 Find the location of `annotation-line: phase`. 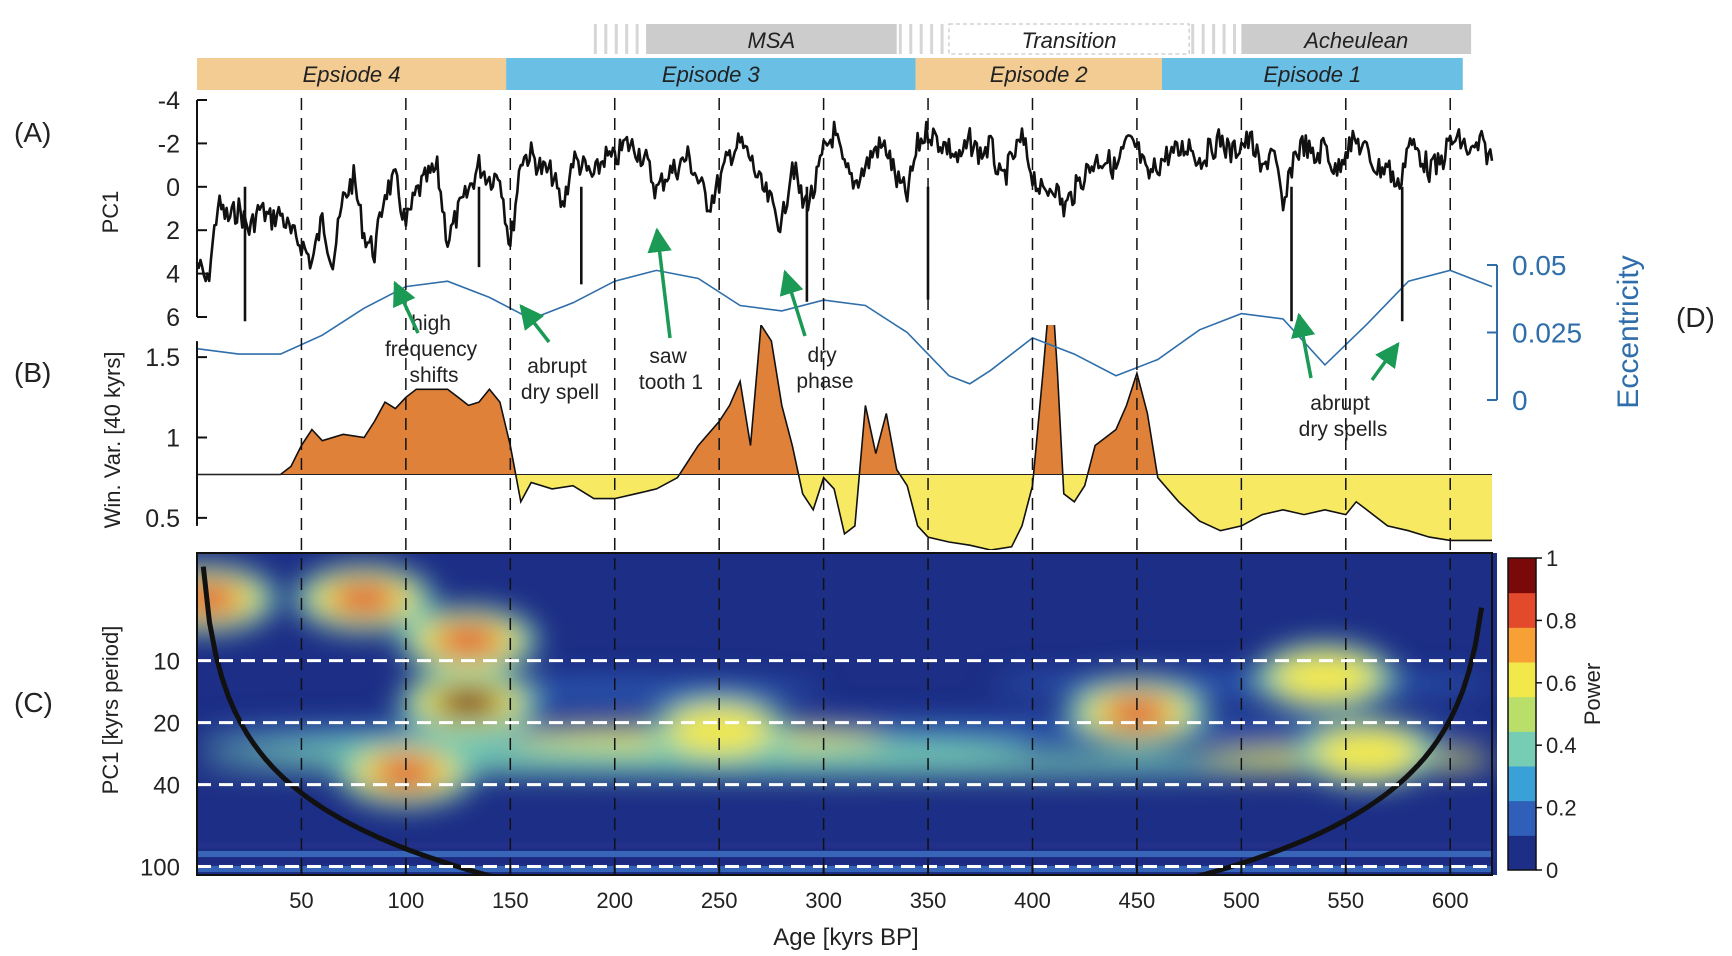

annotation-line: phase is located at coordinates (824, 381).